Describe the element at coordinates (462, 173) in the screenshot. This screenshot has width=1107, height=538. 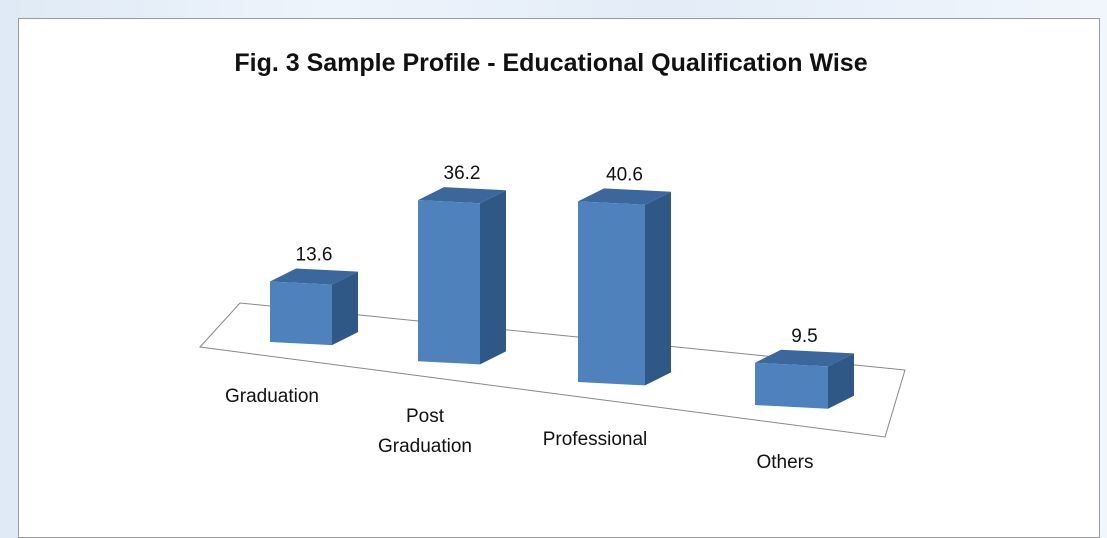
I see `data-label: 36.2` at that location.